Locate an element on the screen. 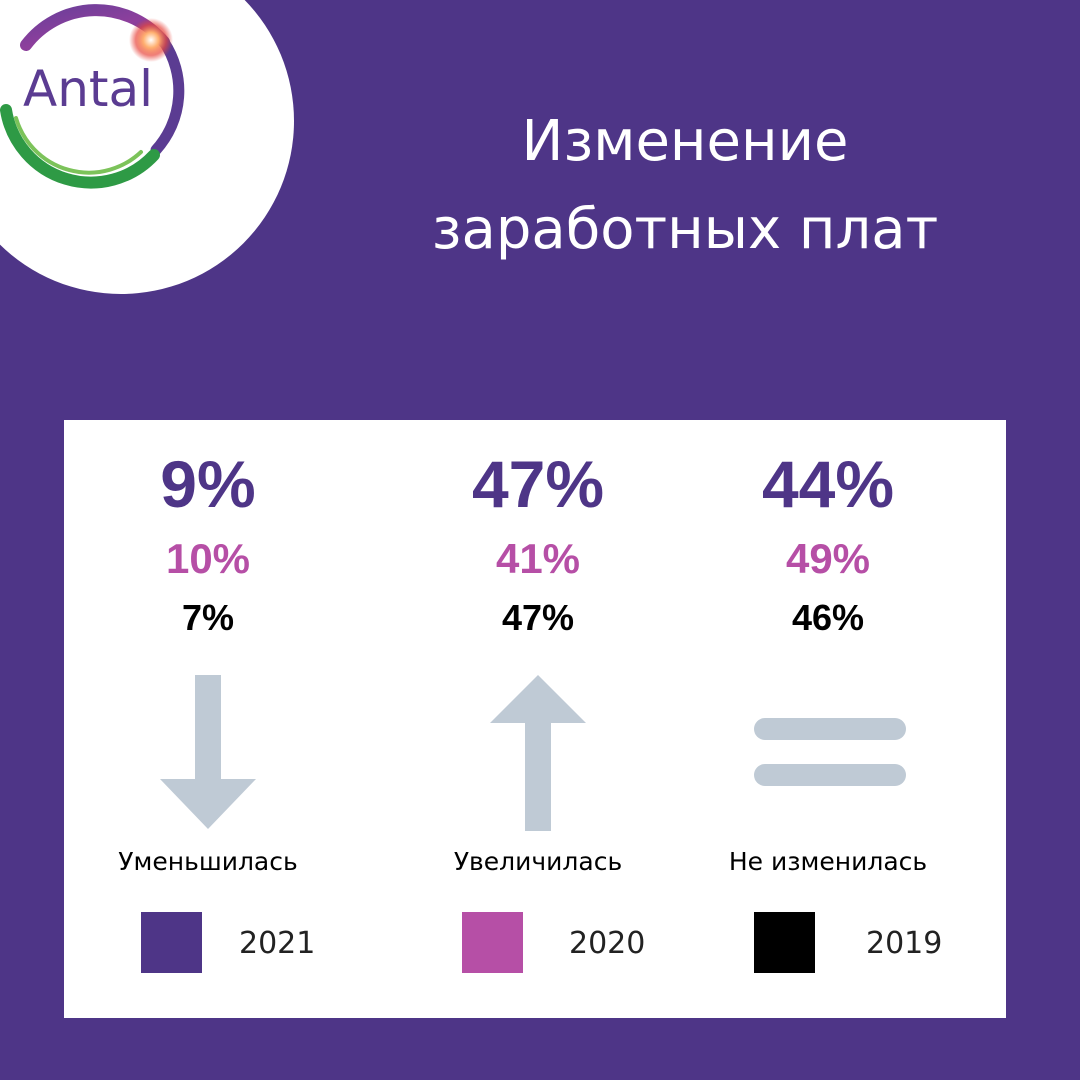  value-2019: 47% is located at coordinates (538, 617).